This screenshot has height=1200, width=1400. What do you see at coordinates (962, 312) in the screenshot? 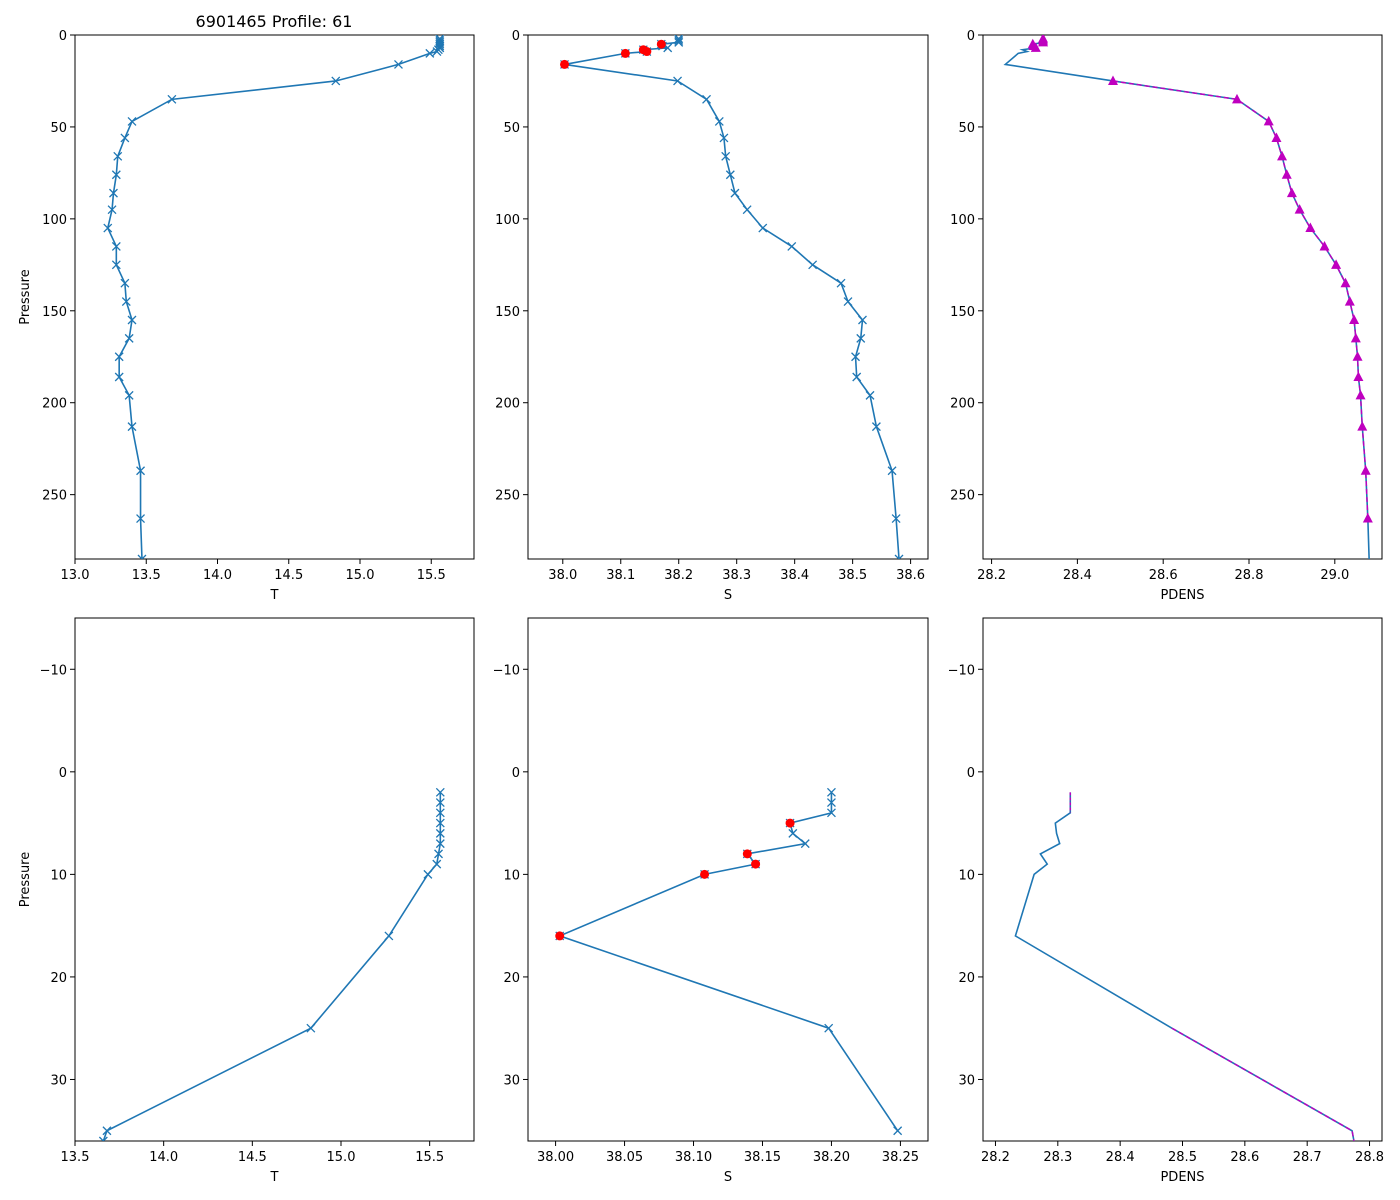
I see `top-density-ytick-label: 150` at bounding box center [962, 312].